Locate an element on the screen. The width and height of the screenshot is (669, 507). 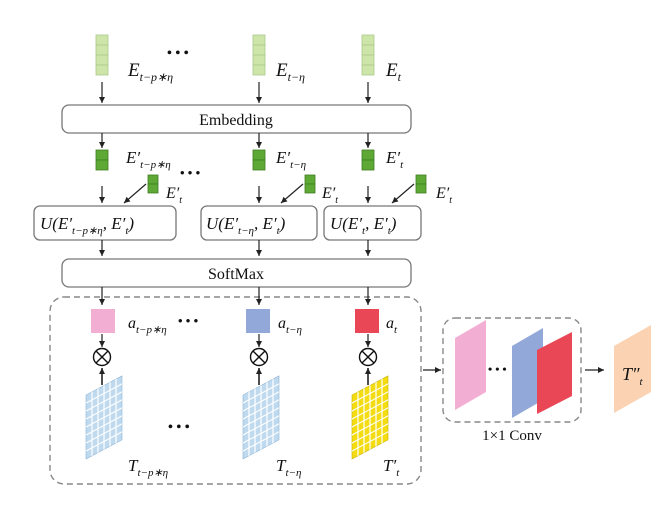
input-vector-mid is located at coordinates (259, 55).